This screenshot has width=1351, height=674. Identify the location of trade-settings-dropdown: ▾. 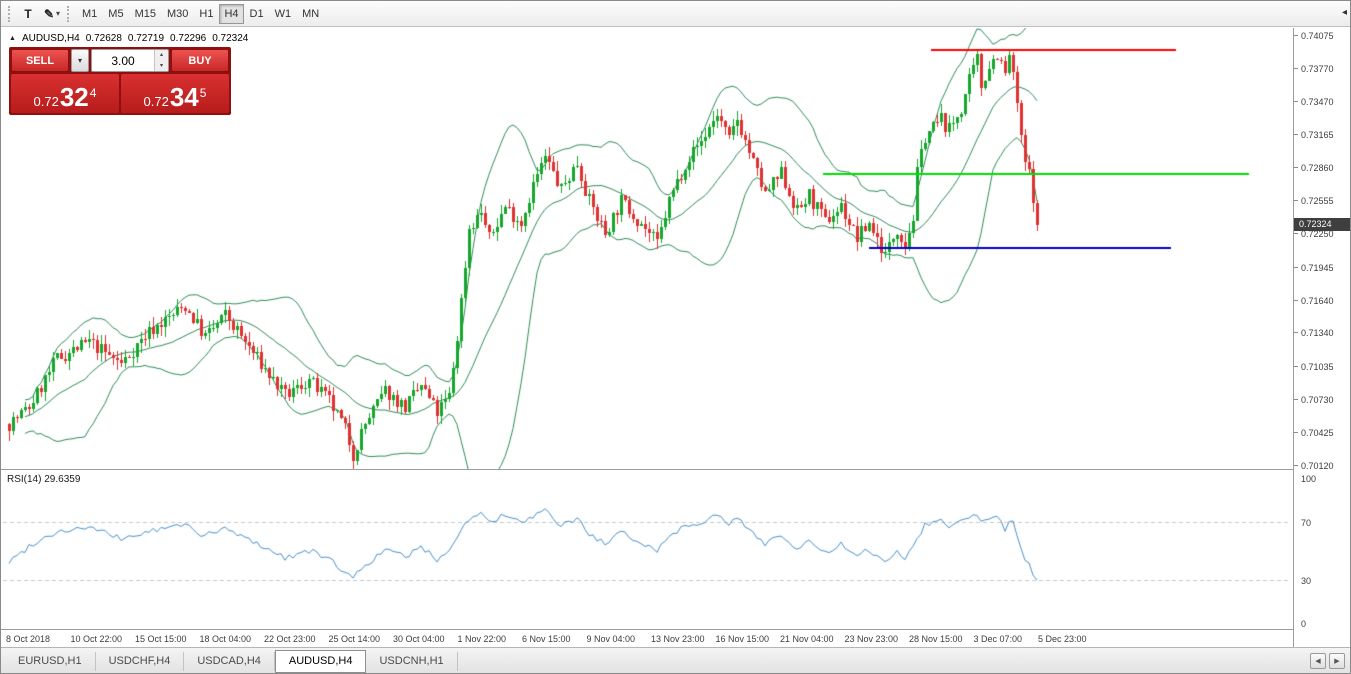
(80, 60).